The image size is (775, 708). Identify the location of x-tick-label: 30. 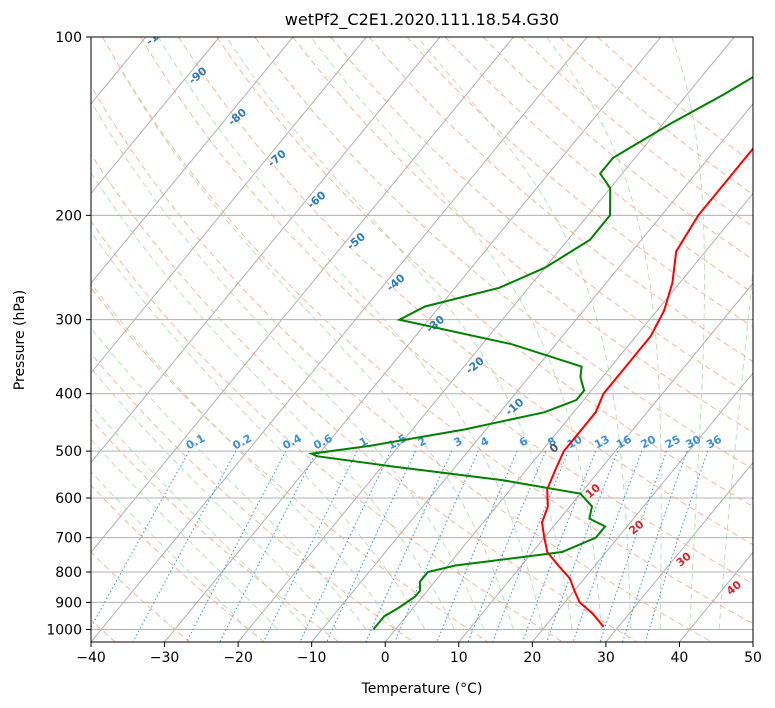
(606, 658).